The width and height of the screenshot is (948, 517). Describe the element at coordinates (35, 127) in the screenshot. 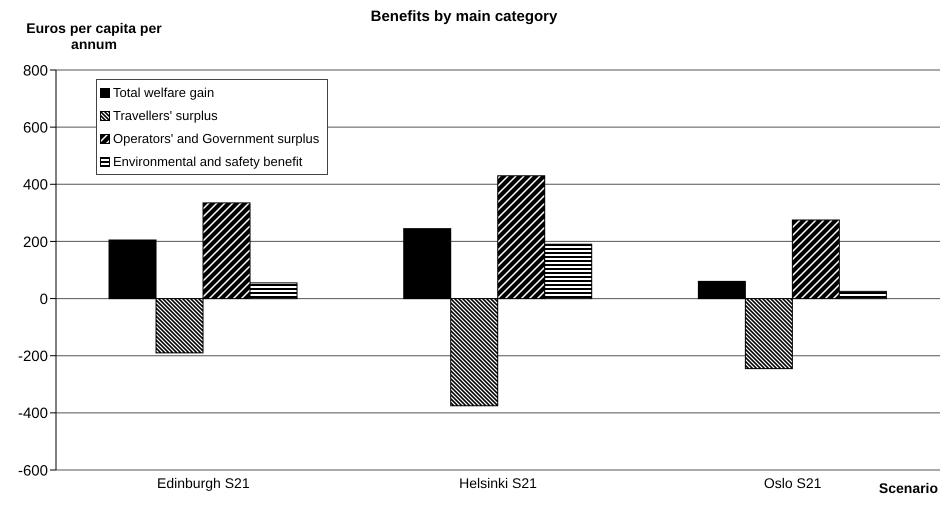

I see `y-tick-label: 600` at that location.